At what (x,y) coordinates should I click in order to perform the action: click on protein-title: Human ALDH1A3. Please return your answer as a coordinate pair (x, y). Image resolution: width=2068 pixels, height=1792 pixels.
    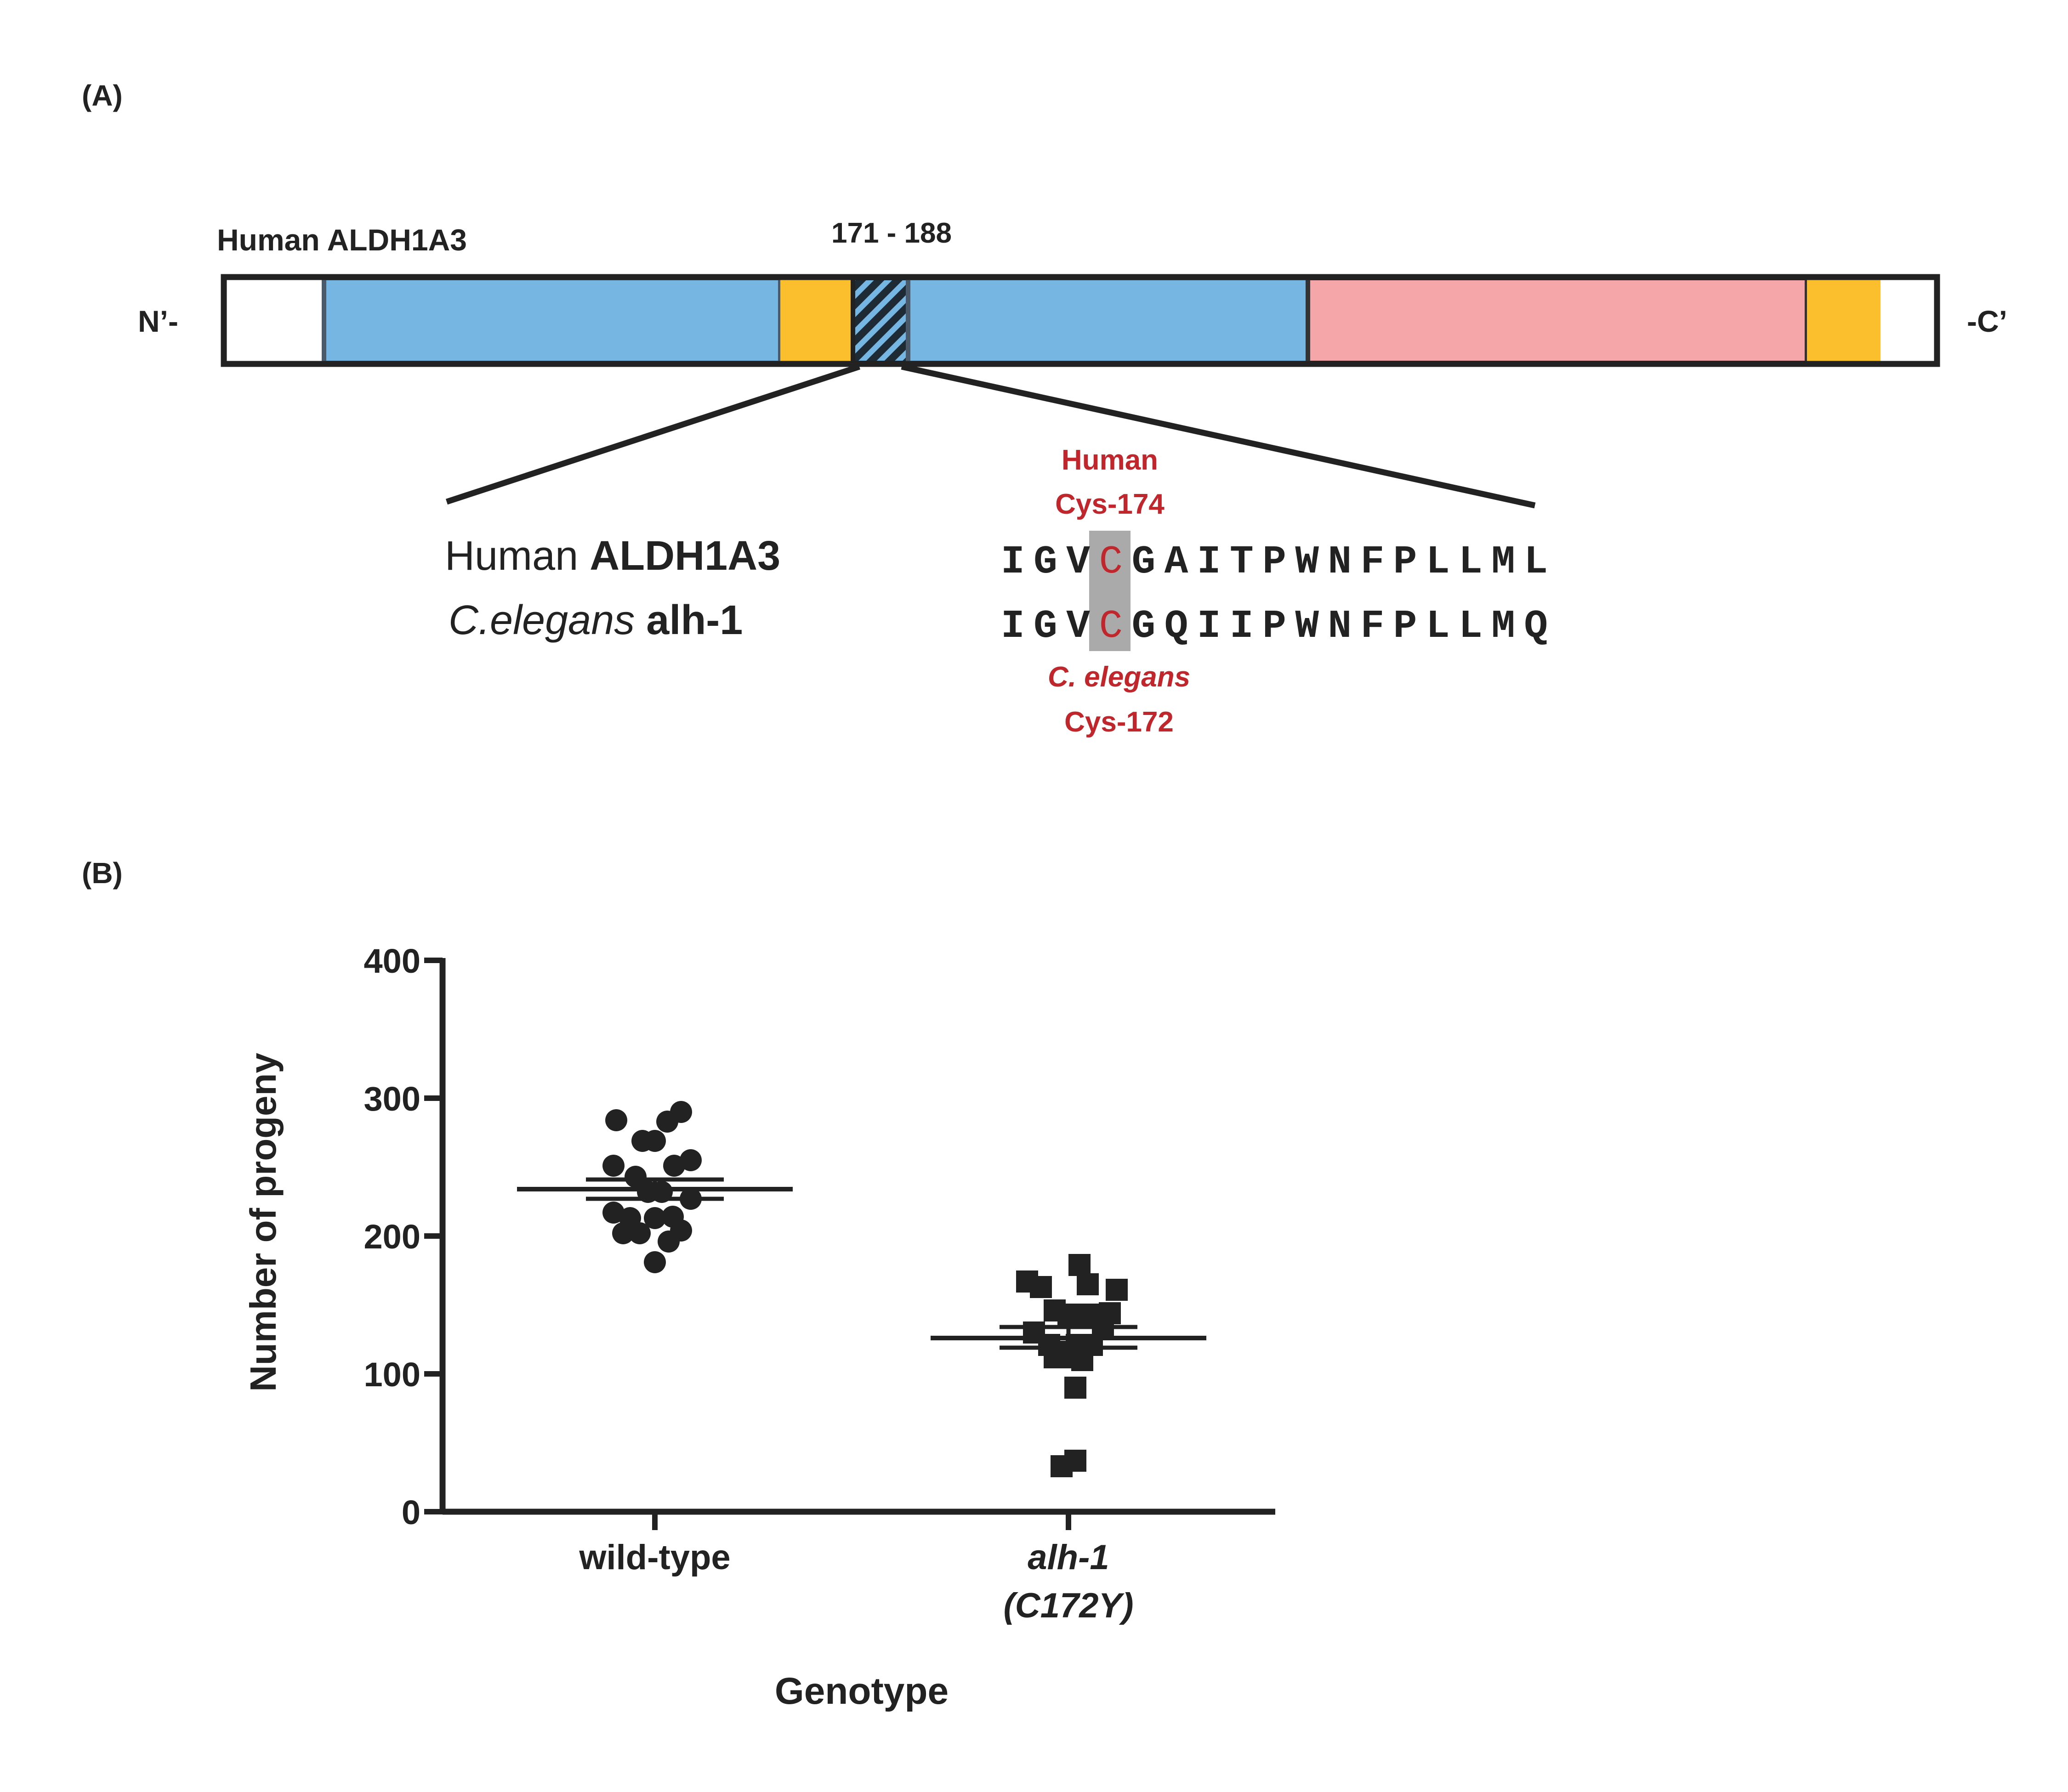
    Looking at the image, I should click on (342, 240).